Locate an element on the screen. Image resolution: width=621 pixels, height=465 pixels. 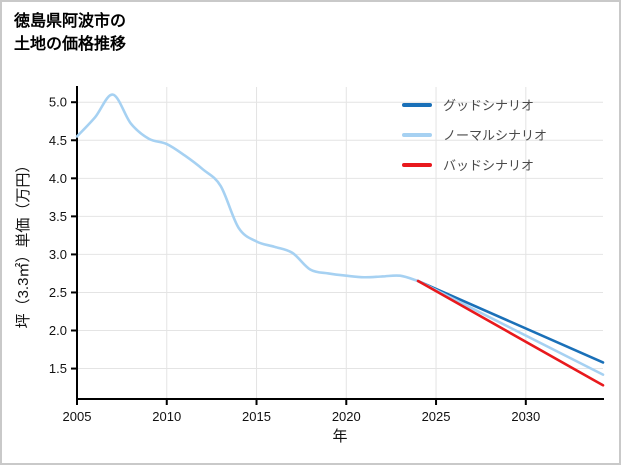
chart-legend: グッドシナリオ ノーマルシナリオ バッドシナリオ is located at coordinates (474, 134).